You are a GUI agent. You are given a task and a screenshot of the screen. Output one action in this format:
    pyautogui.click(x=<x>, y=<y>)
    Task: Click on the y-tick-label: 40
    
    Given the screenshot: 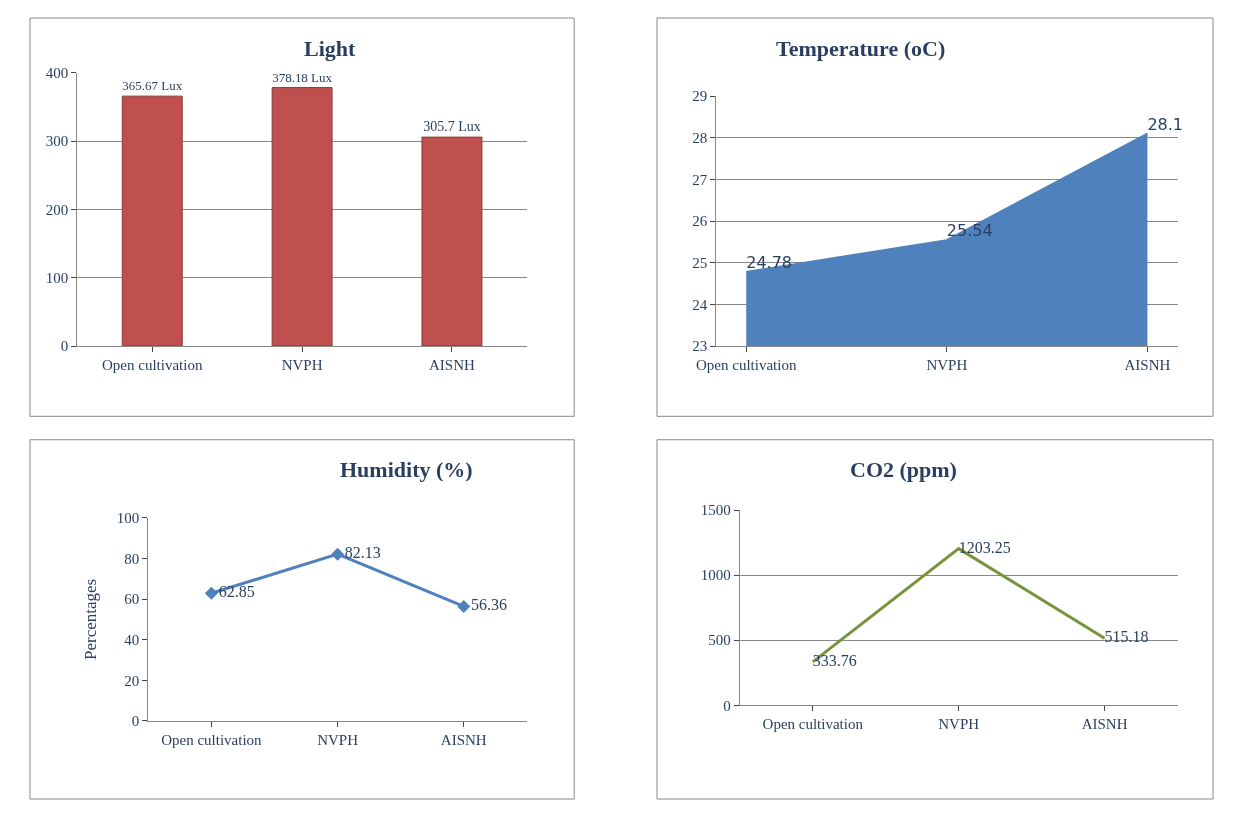 What is the action you would take?
    pyautogui.click(x=132, y=639)
    